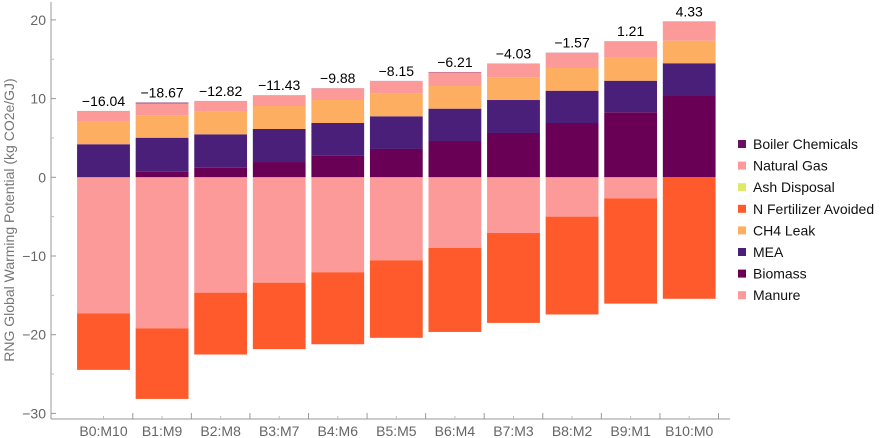 The width and height of the screenshot is (886, 438). Describe the element at coordinates (103, 430) in the screenshot. I see `x-tick-label: B0:M10` at that location.